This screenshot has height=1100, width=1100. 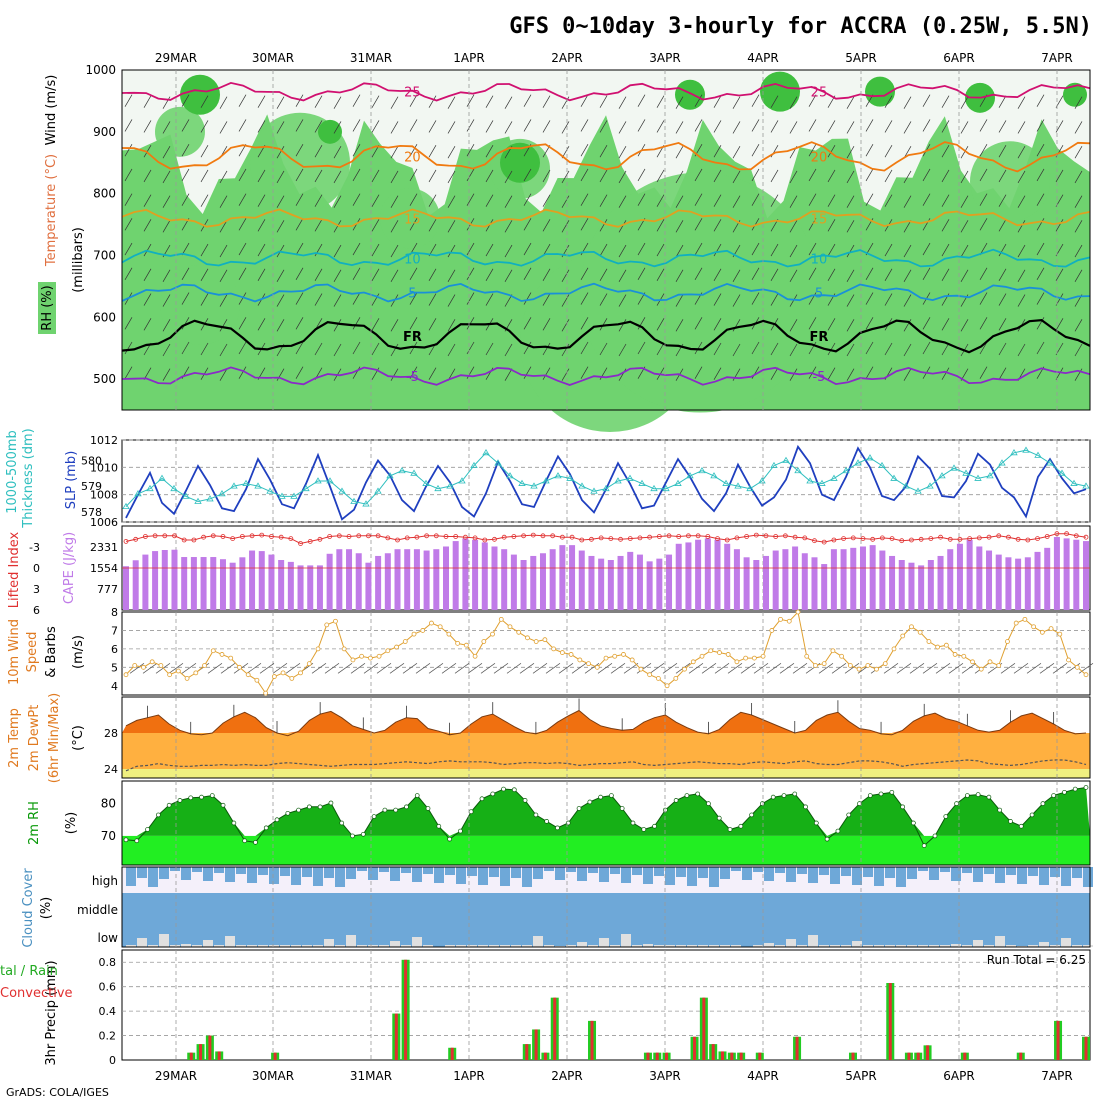 What do you see at coordinates (412, 260) in the screenshot?
I see `isotherm-label: 10` at bounding box center [412, 260].